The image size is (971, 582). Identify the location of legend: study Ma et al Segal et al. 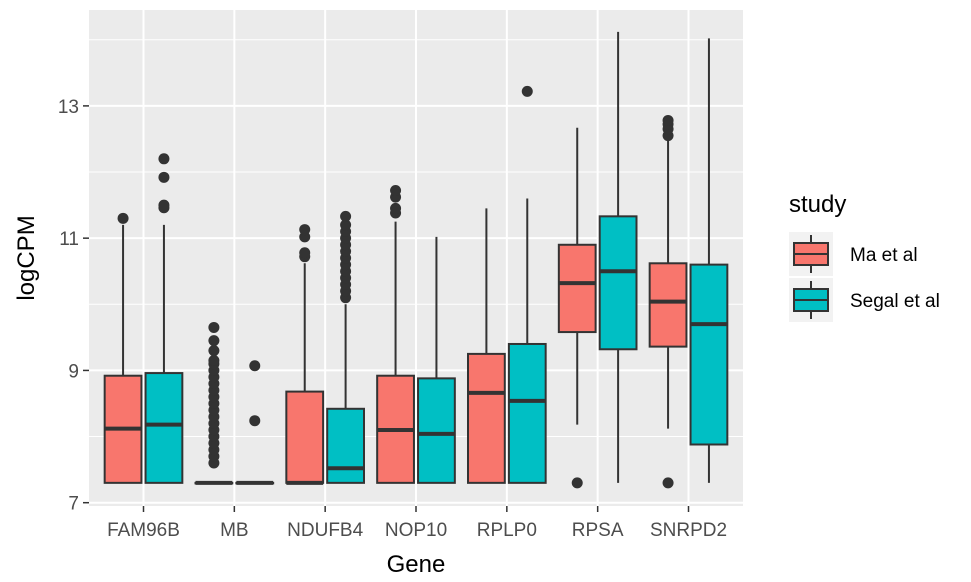
(864, 256).